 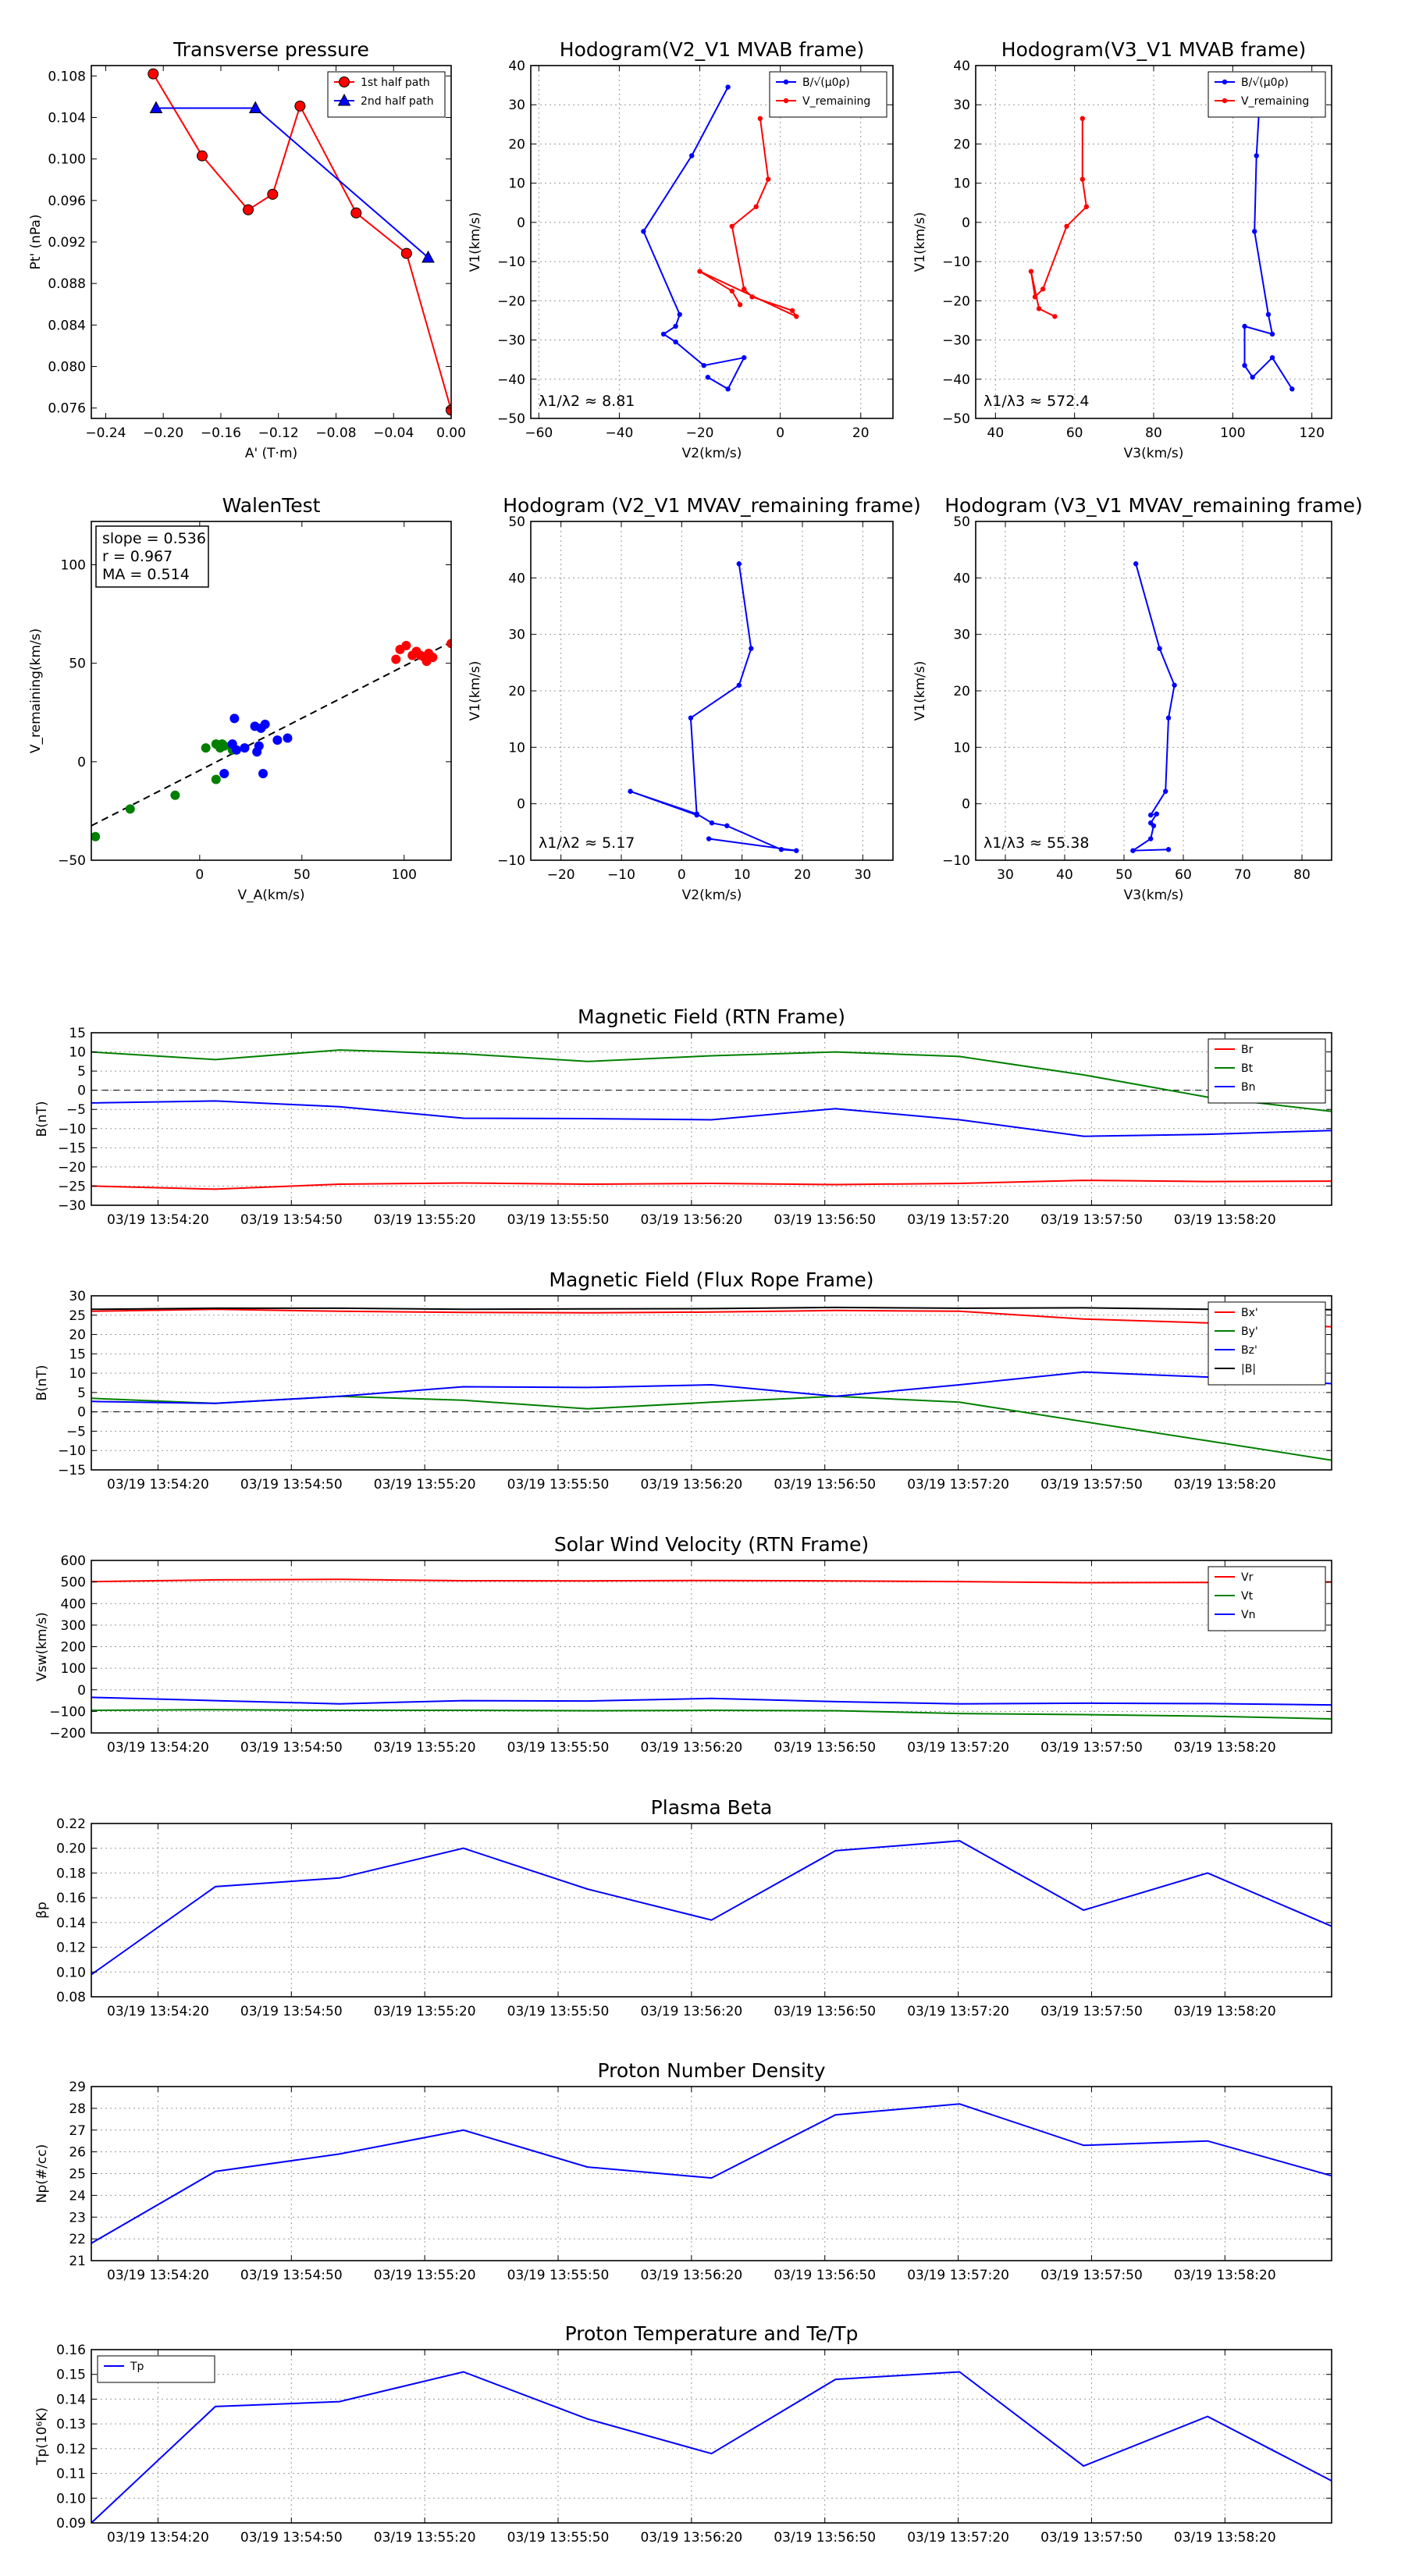 I want to click on y-tick-label: 0.088, so click(x=67, y=284).